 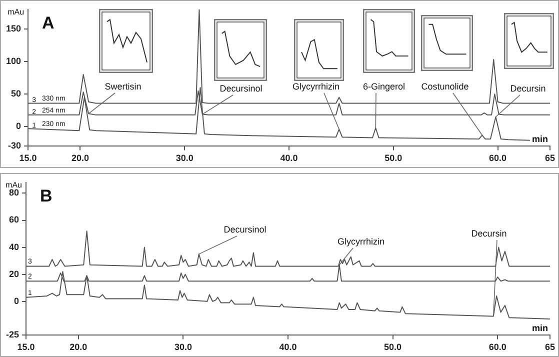 What do you see at coordinates (14, 247) in the screenshot?
I see `y-tick-label: 40` at bounding box center [14, 247].